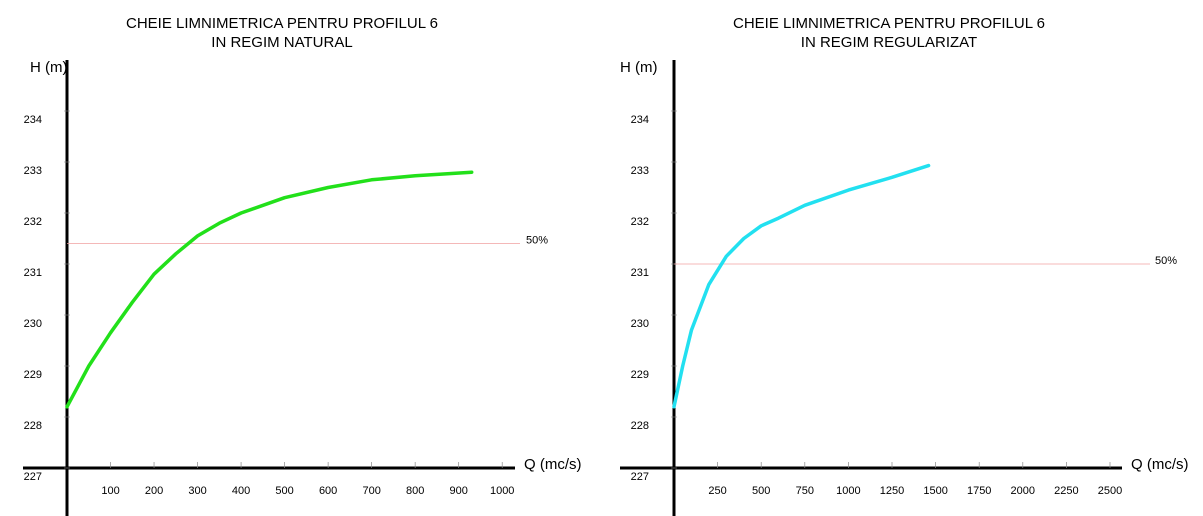  What do you see at coordinates (1066, 491) in the screenshot?
I see `x-tick-label: 2250` at bounding box center [1066, 491].